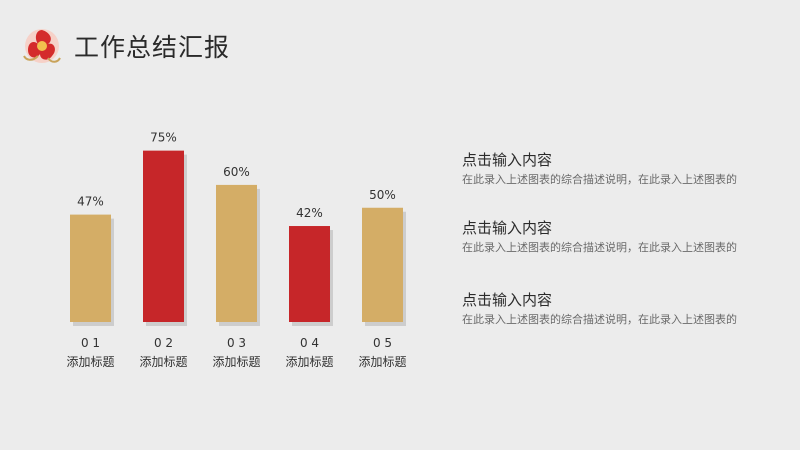  Describe the element at coordinates (382, 343) in the screenshot. I see `category-label: 0 5` at that location.